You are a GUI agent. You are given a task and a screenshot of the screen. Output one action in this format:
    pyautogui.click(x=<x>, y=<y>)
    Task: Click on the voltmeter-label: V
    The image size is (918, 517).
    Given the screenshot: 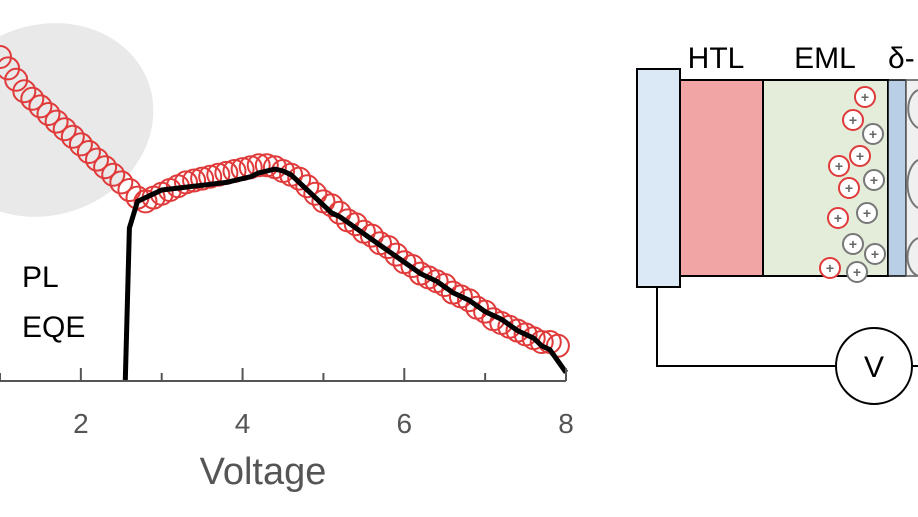 What is the action you would take?
    pyautogui.click(x=874, y=367)
    